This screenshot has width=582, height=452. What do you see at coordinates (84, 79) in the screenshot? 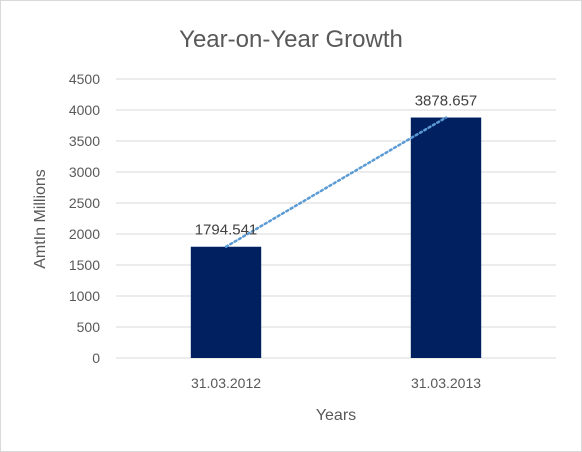
I see `y-tick-label-9: 4500` at bounding box center [84, 79].